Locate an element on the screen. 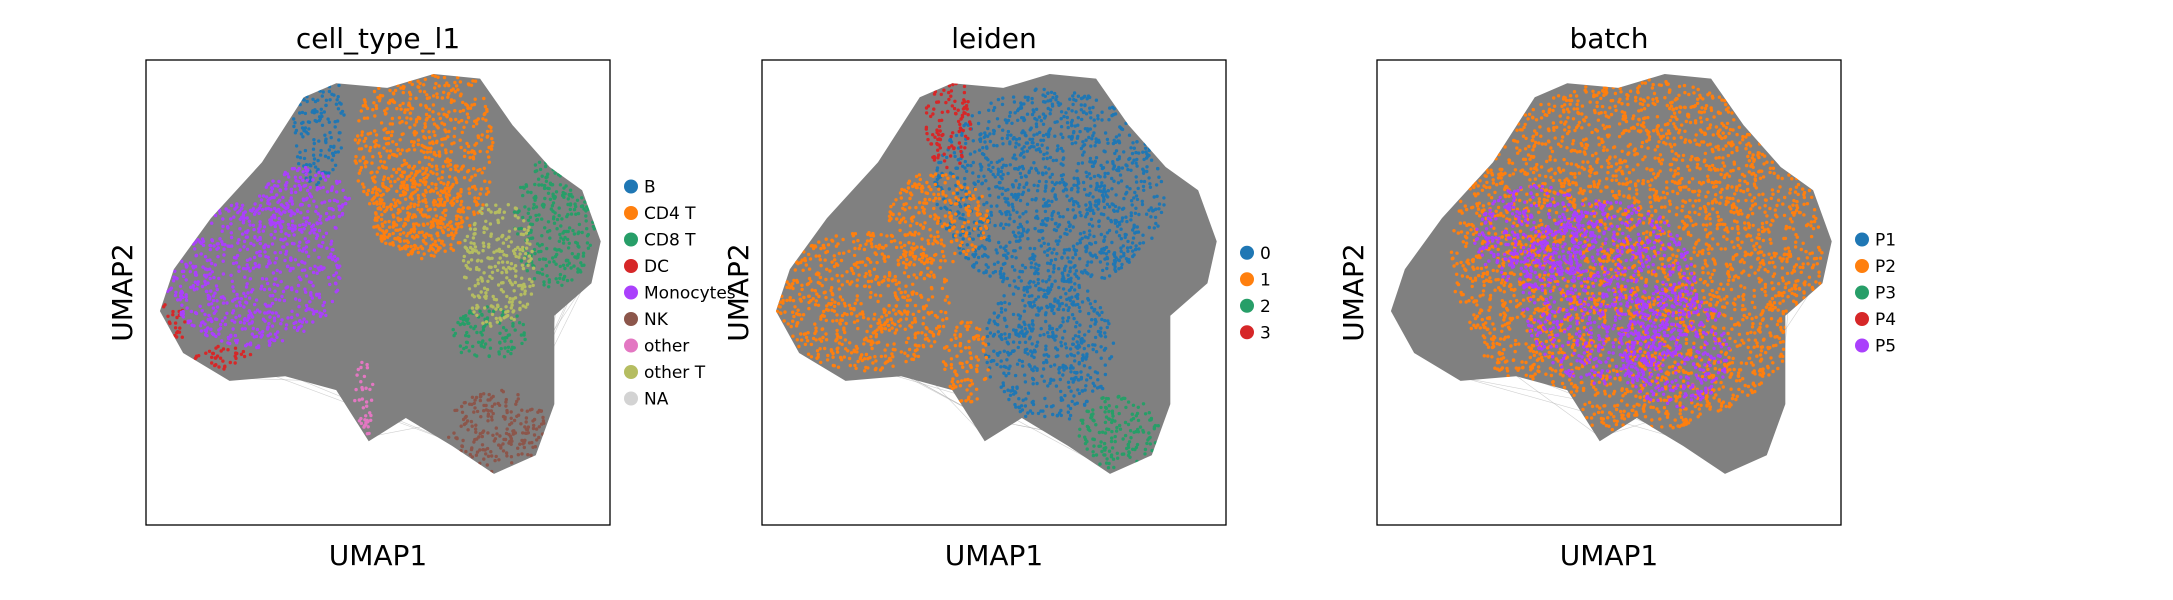 This screenshot has height=600, width=2173. legend-label: 2 is located at coordinates (1265, 307).